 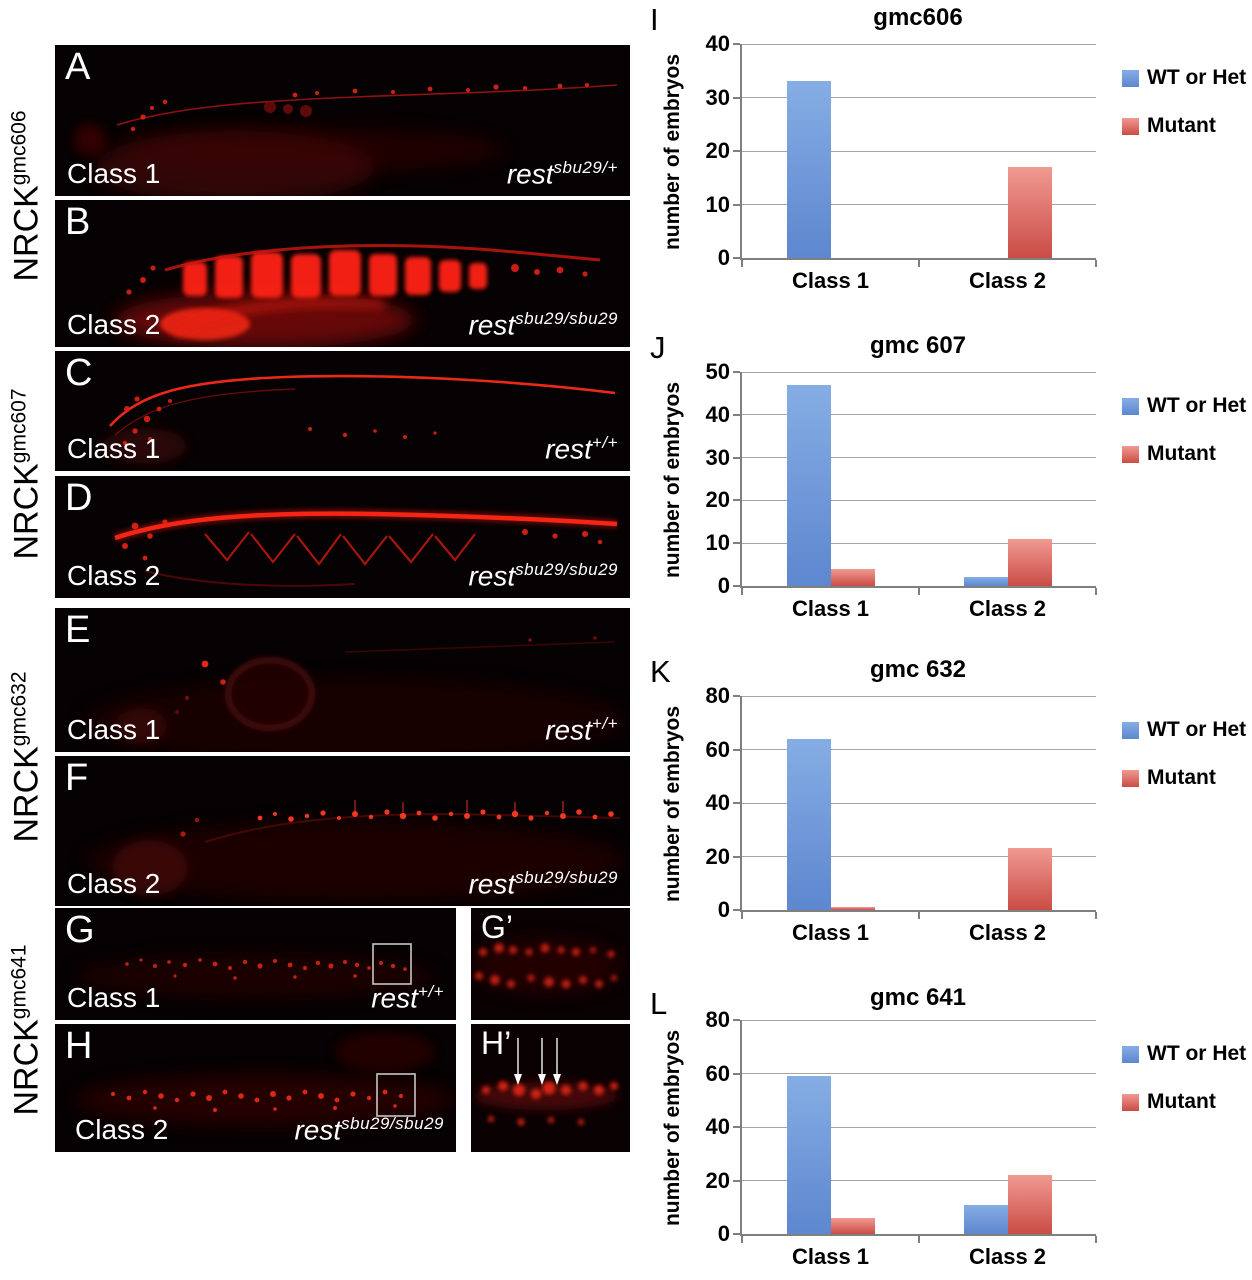 What do you see at coordinates (1130, 126) in the screenshot?
I see `legend-swatch-mutant` at bounding box center [1130, 126].